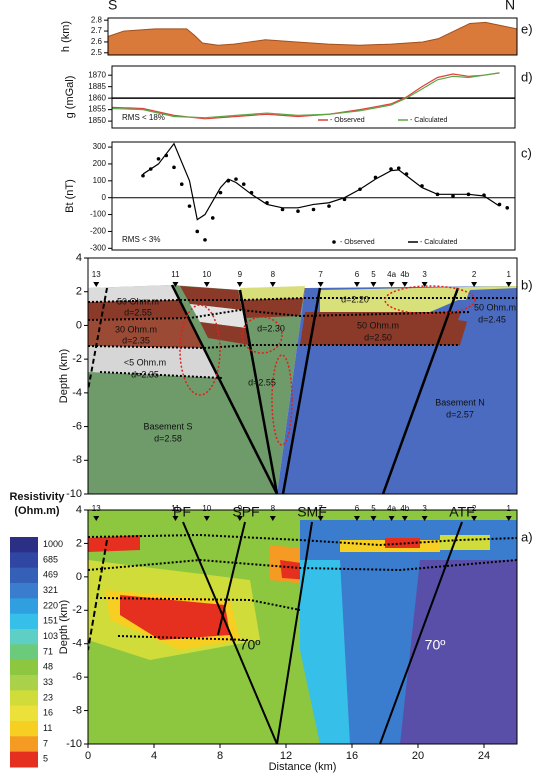  I want to click on colorbar-label: 469, so click(50, 575).